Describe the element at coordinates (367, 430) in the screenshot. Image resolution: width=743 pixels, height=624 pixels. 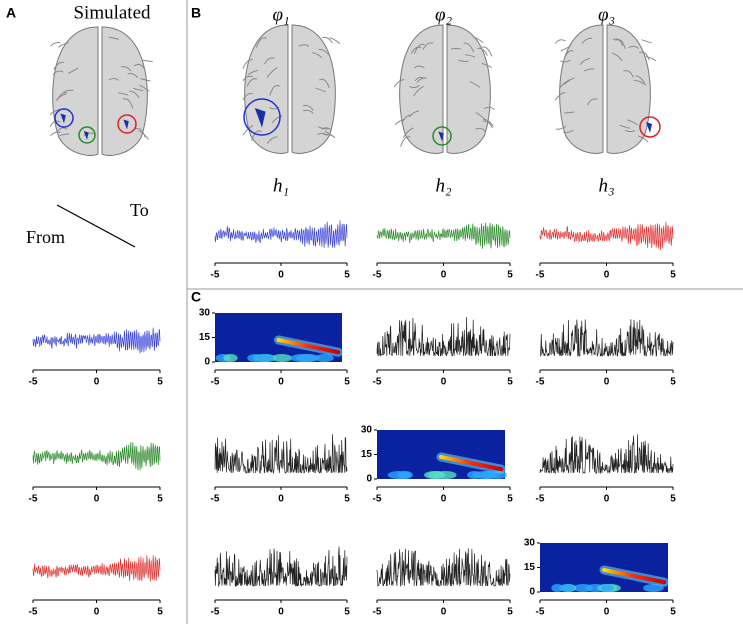
I see `frequency-tick-label: 30` at that location.